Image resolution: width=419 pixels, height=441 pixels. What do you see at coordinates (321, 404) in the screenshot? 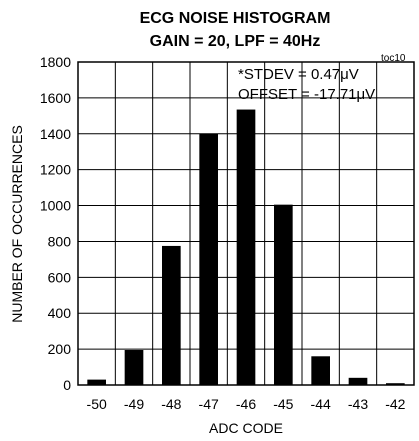
I see `x-tick-label: -44` at bounding box center [321, 404].